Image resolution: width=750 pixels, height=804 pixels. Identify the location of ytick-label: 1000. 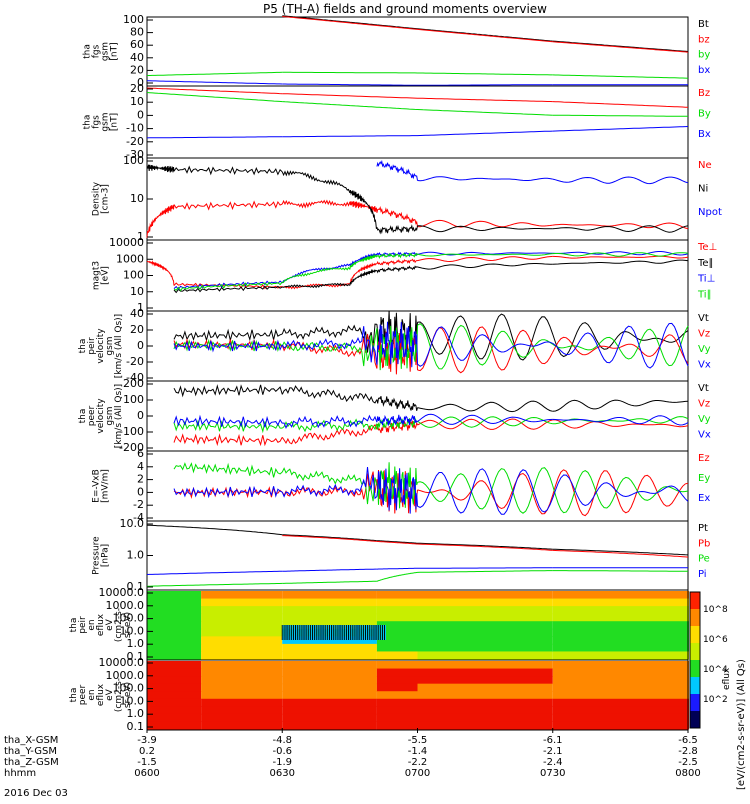
(130, 258).